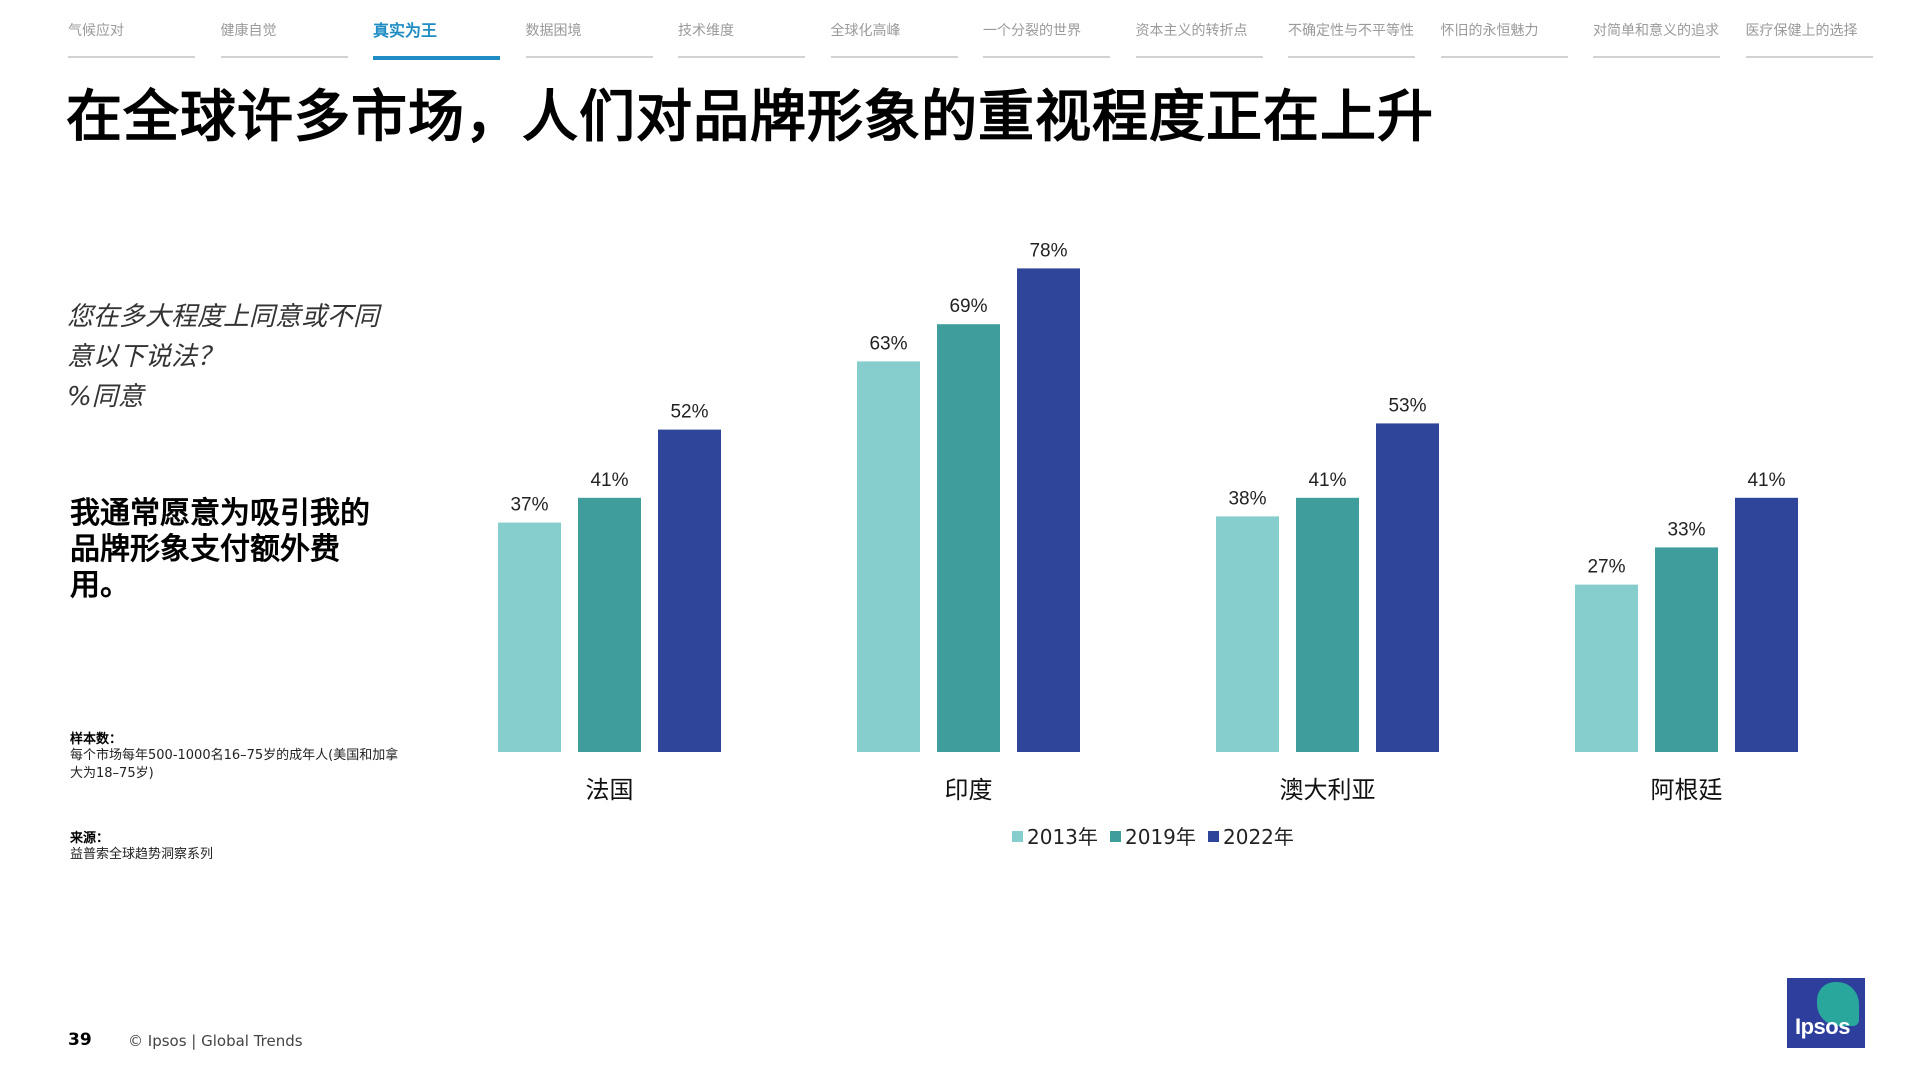 This screenshot has height=1080, width=1920. Describe the element at coordinates (1062, 837) in the screenshot. I see `legend-label-1: 2013年` at that location.